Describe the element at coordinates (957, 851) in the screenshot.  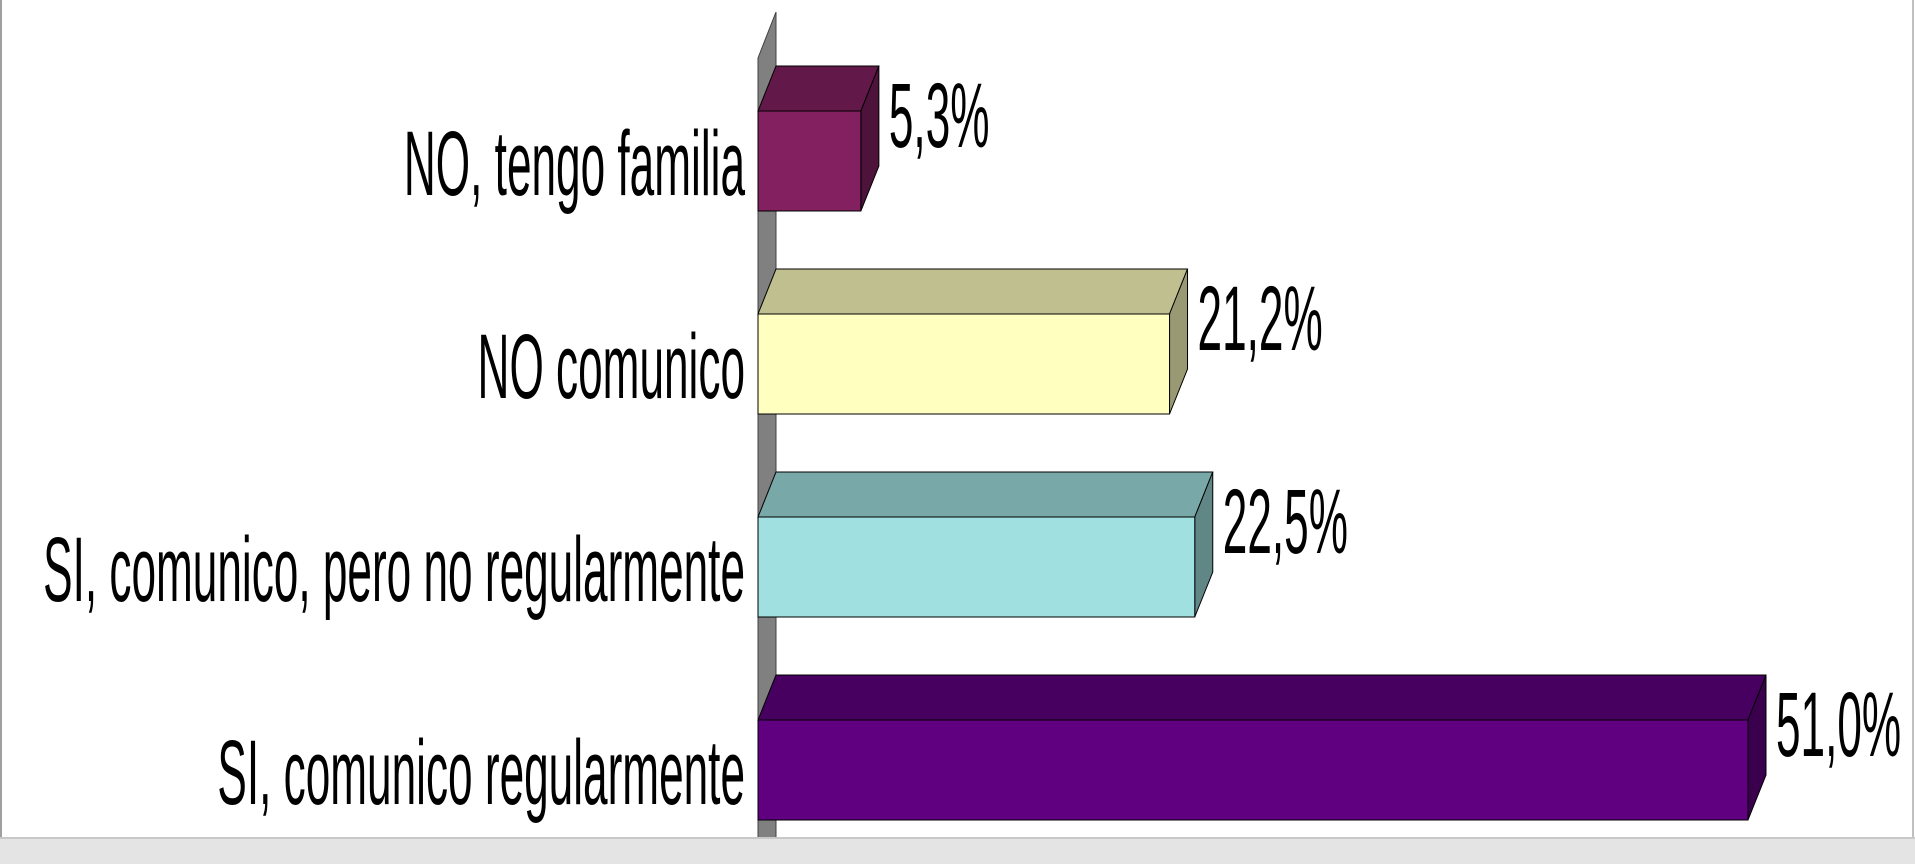
I see `window-bottom-bar` at that location.